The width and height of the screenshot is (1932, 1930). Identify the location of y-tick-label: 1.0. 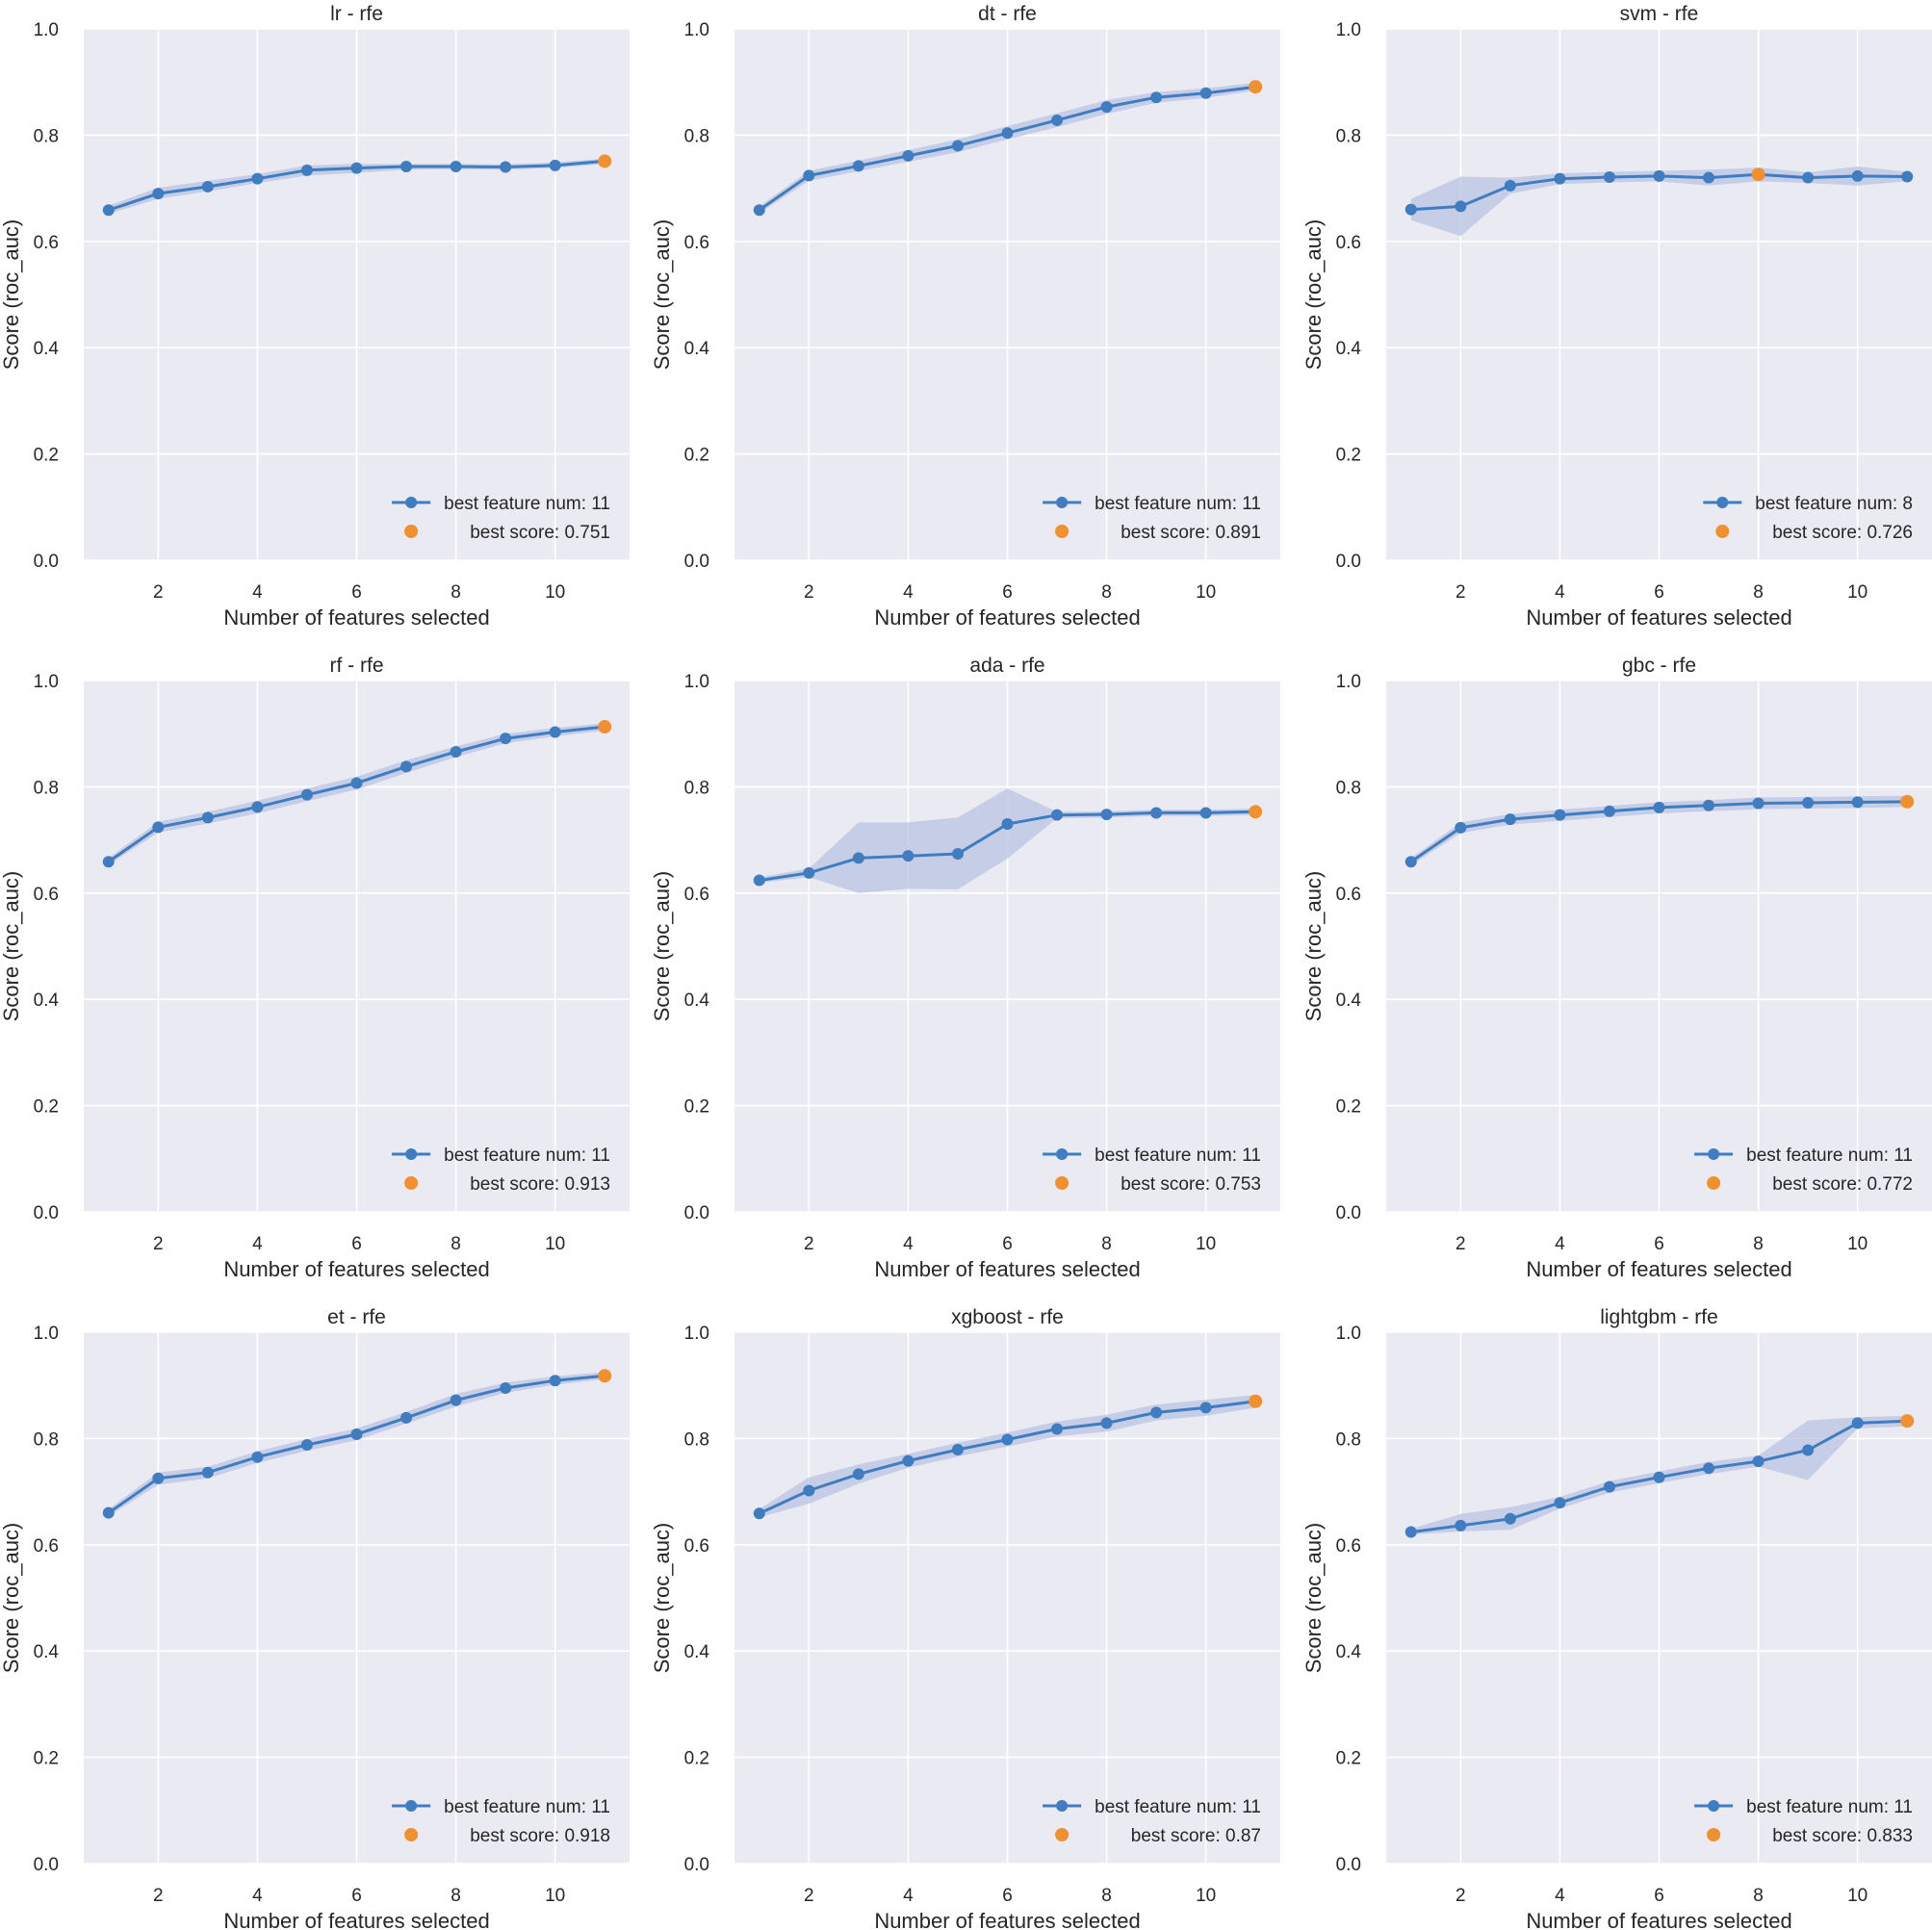
(696, 682).